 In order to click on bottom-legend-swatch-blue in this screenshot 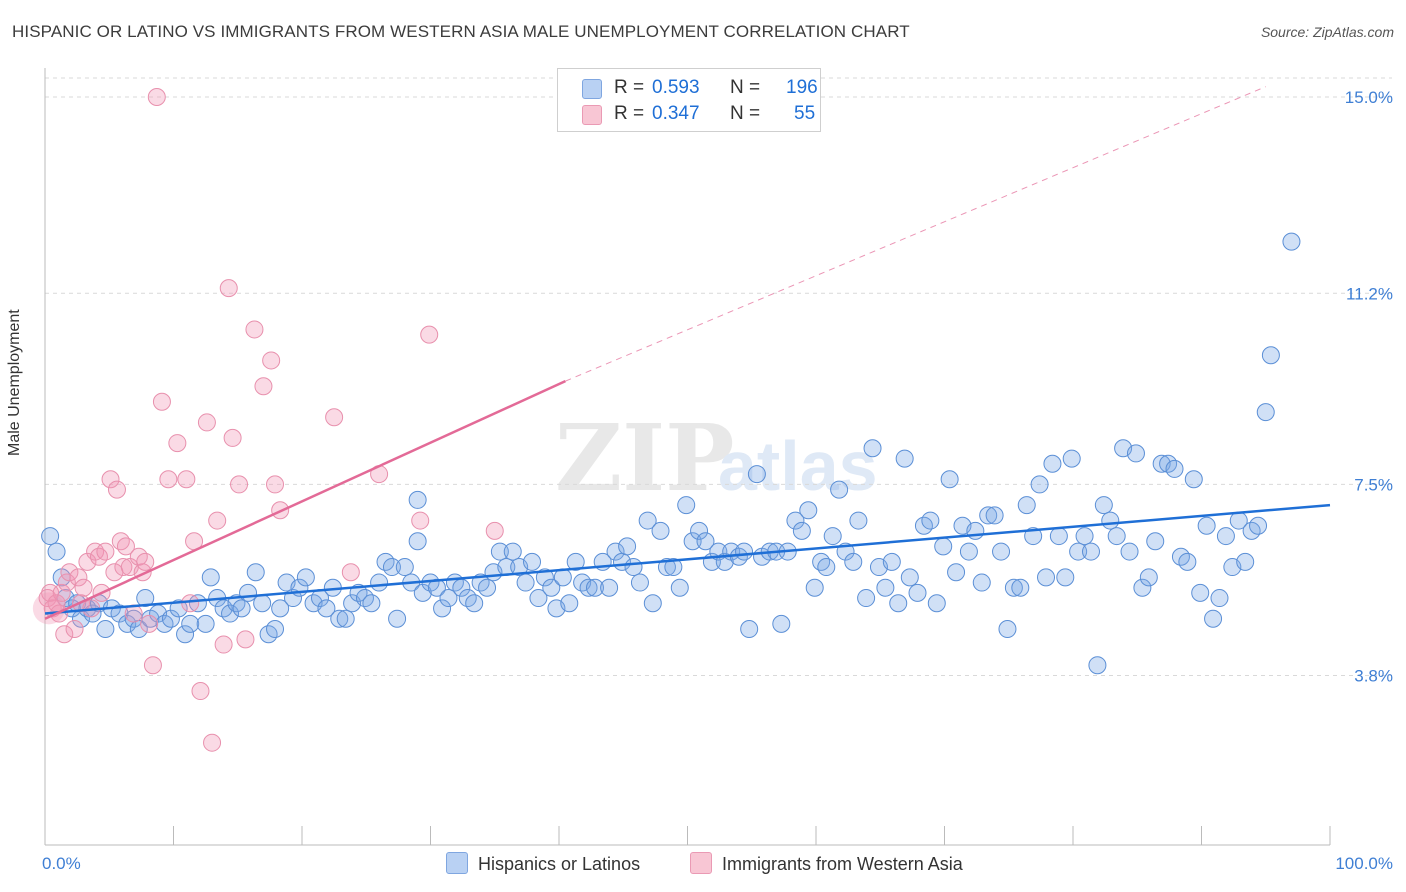, I will do `click(457, 863)`.